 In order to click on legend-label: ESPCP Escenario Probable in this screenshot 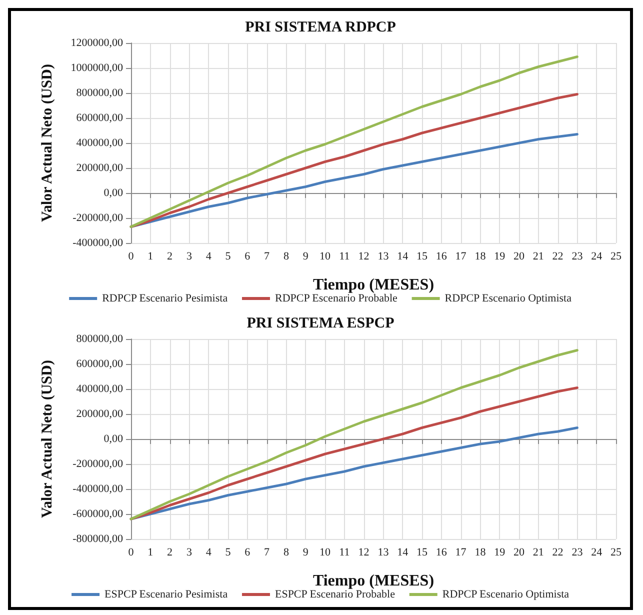, I will do `click(335, 594)`.